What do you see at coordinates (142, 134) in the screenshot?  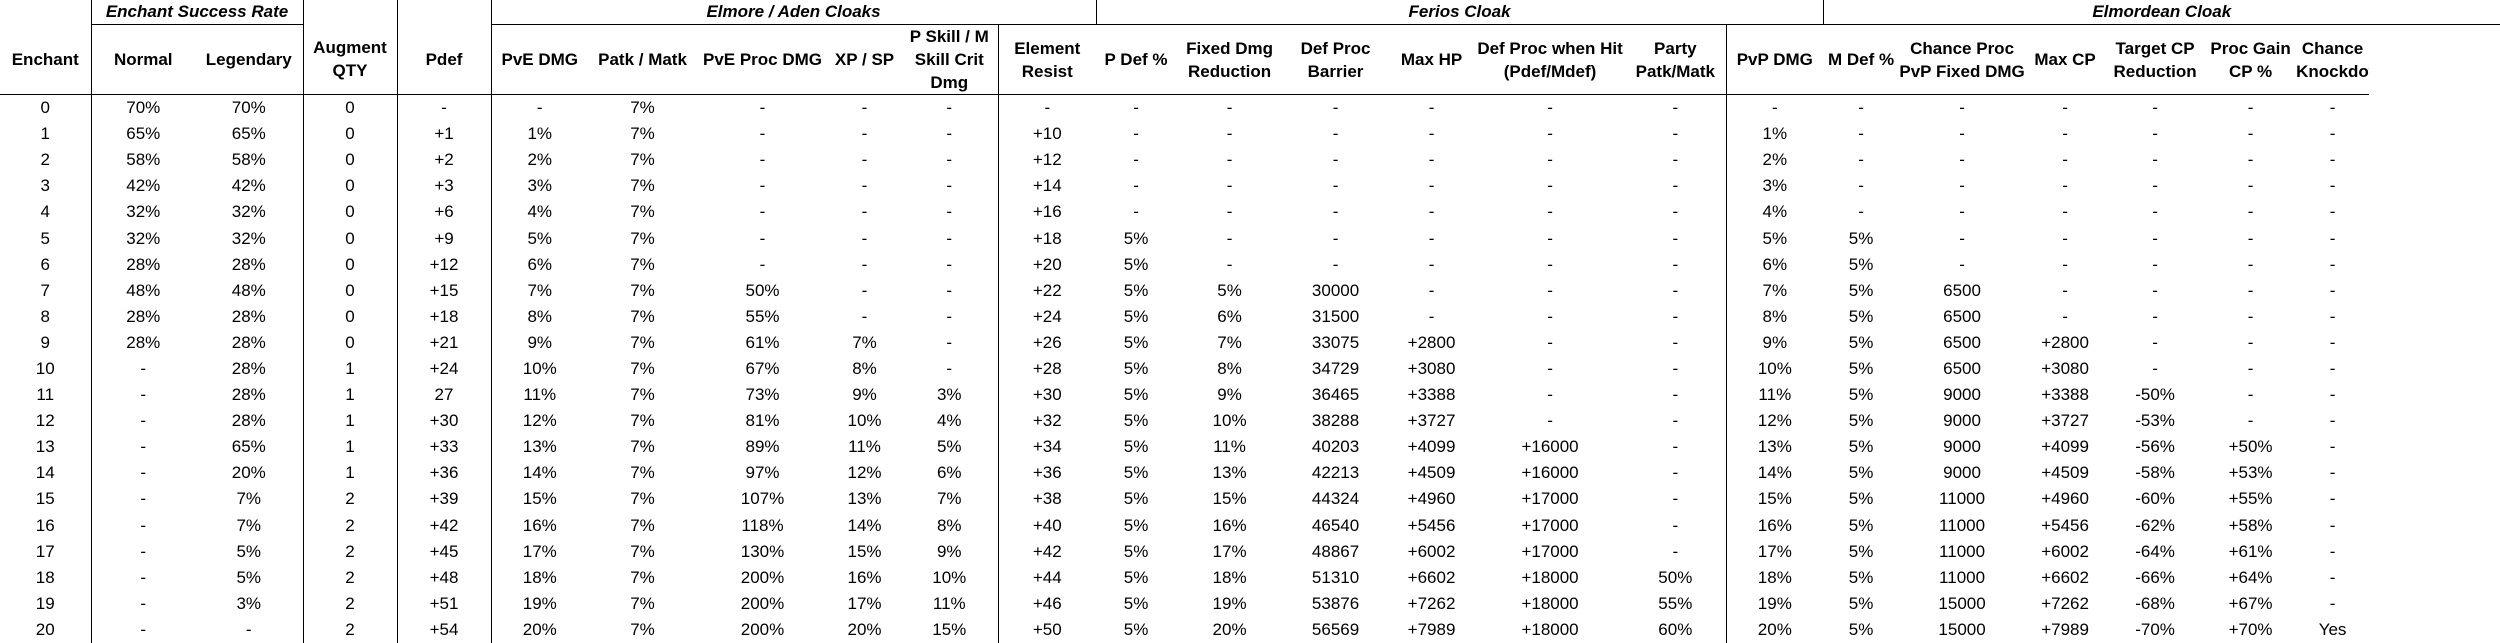 I see `cell-normal: 65%` at bounding box center [142, 134].